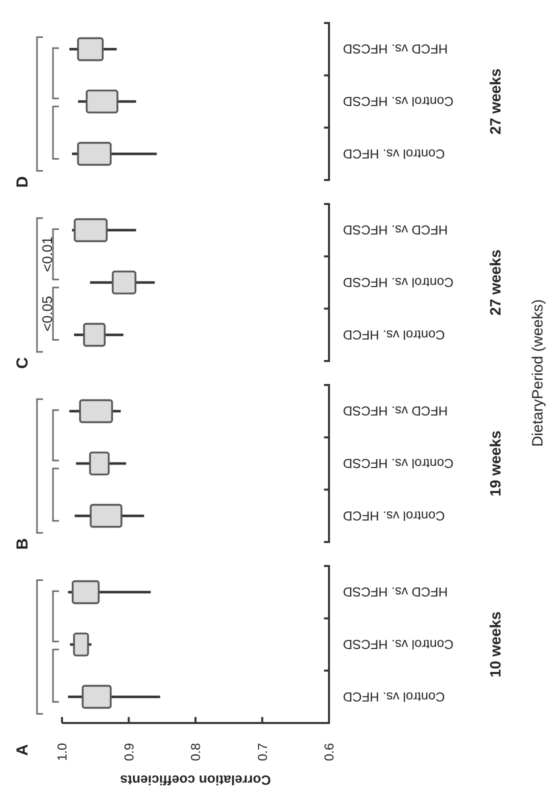 The height and width of the screenshot is (811, 555). I want to click on x-tick-label: 0.8, so click(196, 752).